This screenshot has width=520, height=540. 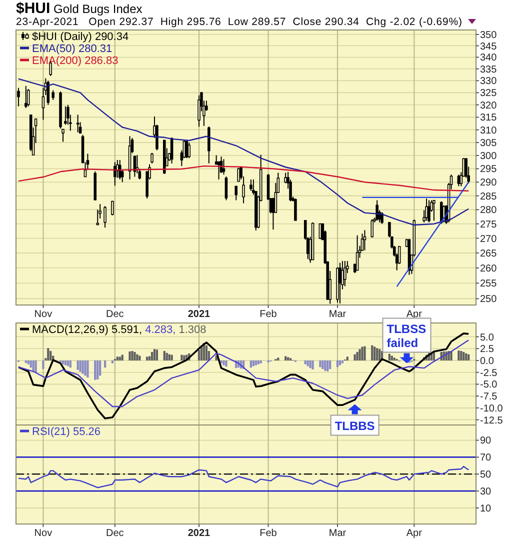 What do you see at coordinates (492, 408) in the screenshot?
I see `y-tick-label: -10.0` at bounding box center [492, 408].